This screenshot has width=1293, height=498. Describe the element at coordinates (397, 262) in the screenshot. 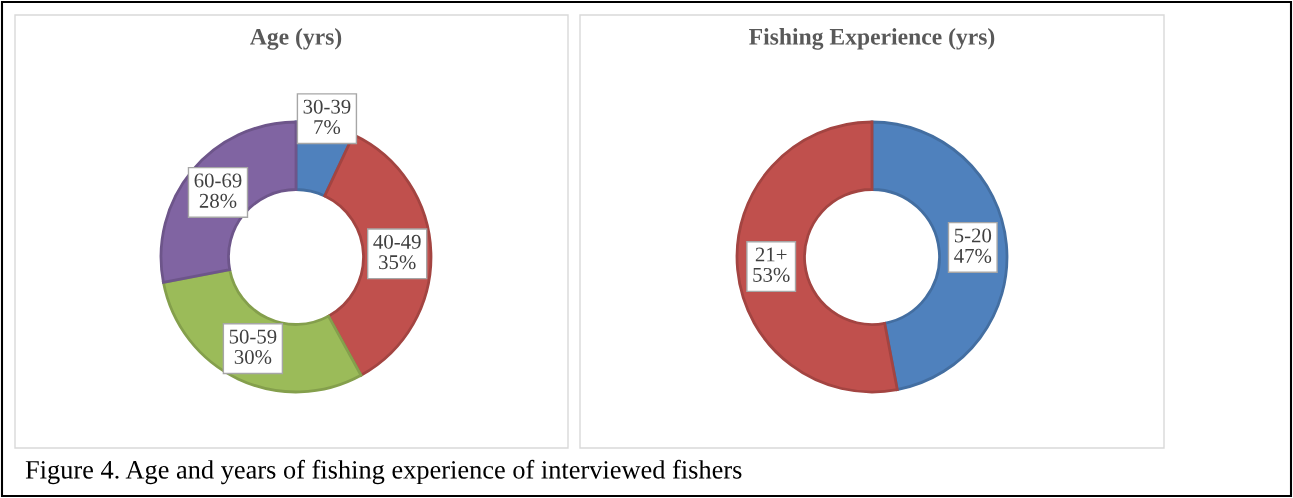

I see `data-label: 35%` at that location.